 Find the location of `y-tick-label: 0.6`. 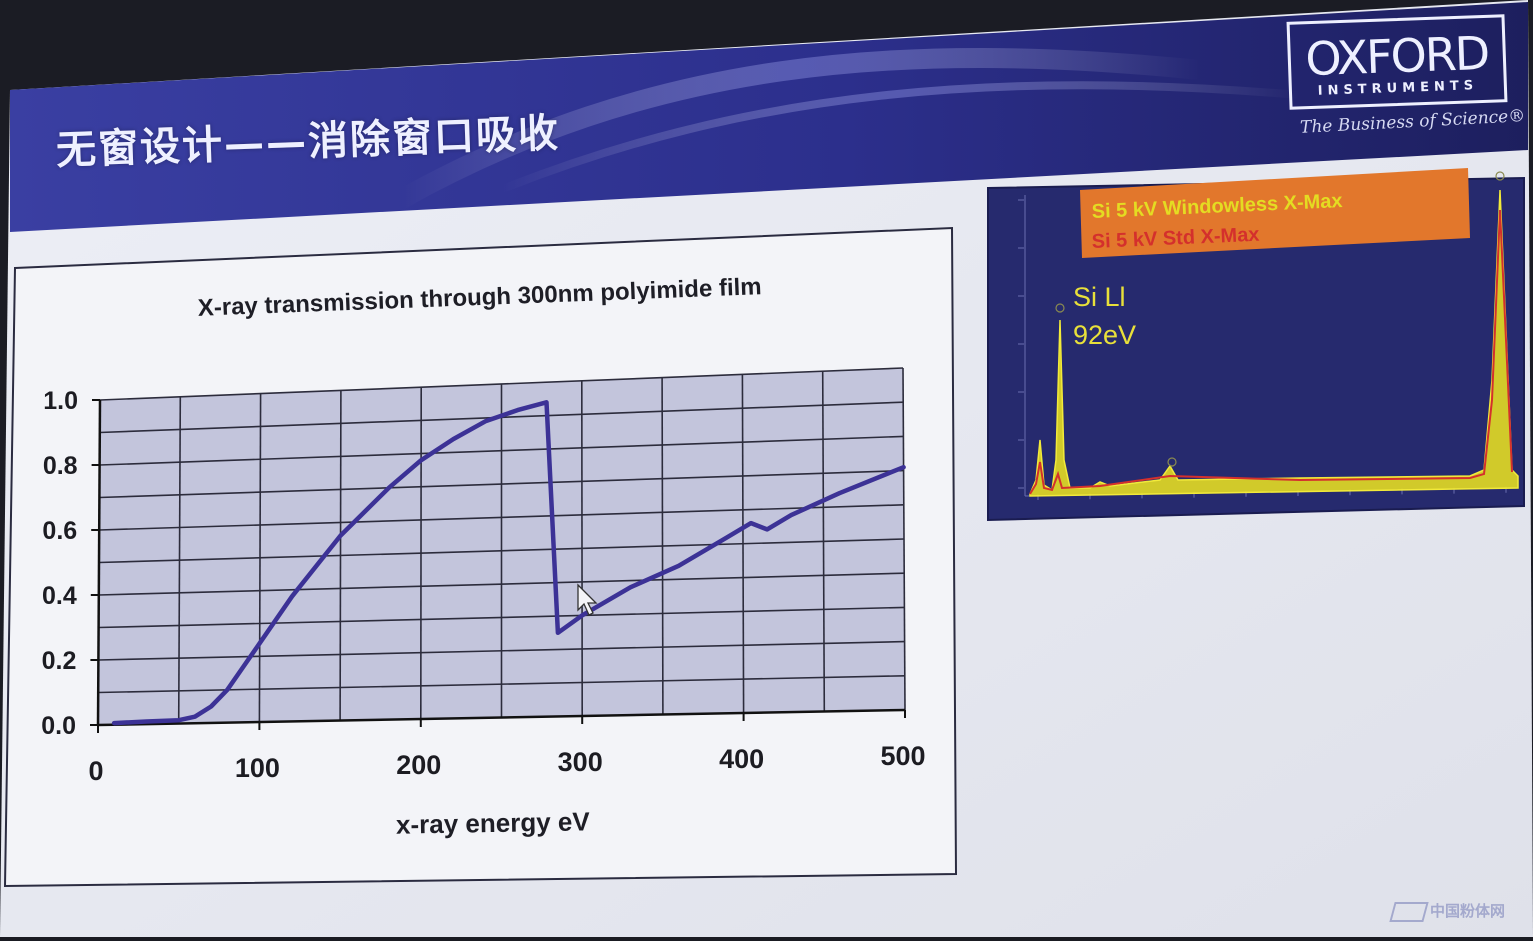

y-tick-label: 0.6 is located at coordinates (59, 531).